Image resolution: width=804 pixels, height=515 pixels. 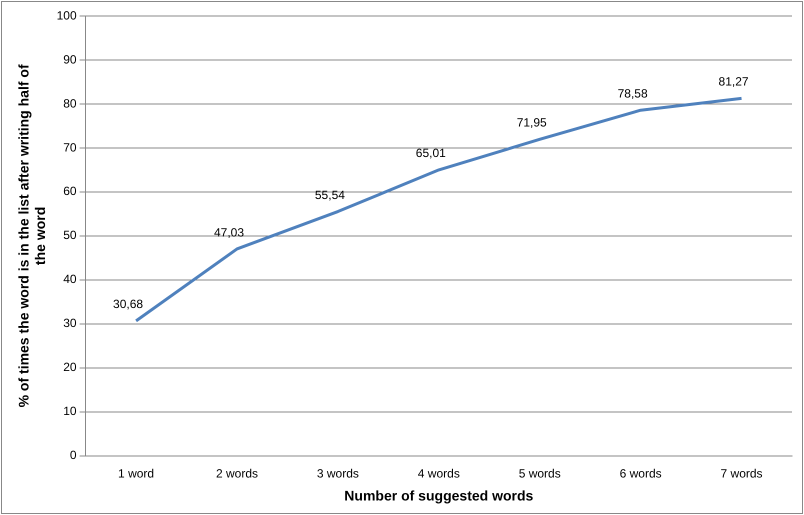 What do you see at coordinates (337, 473) in the screenshot?
I see `x-tick-label: 3 words` at bounding box center [337, 473].